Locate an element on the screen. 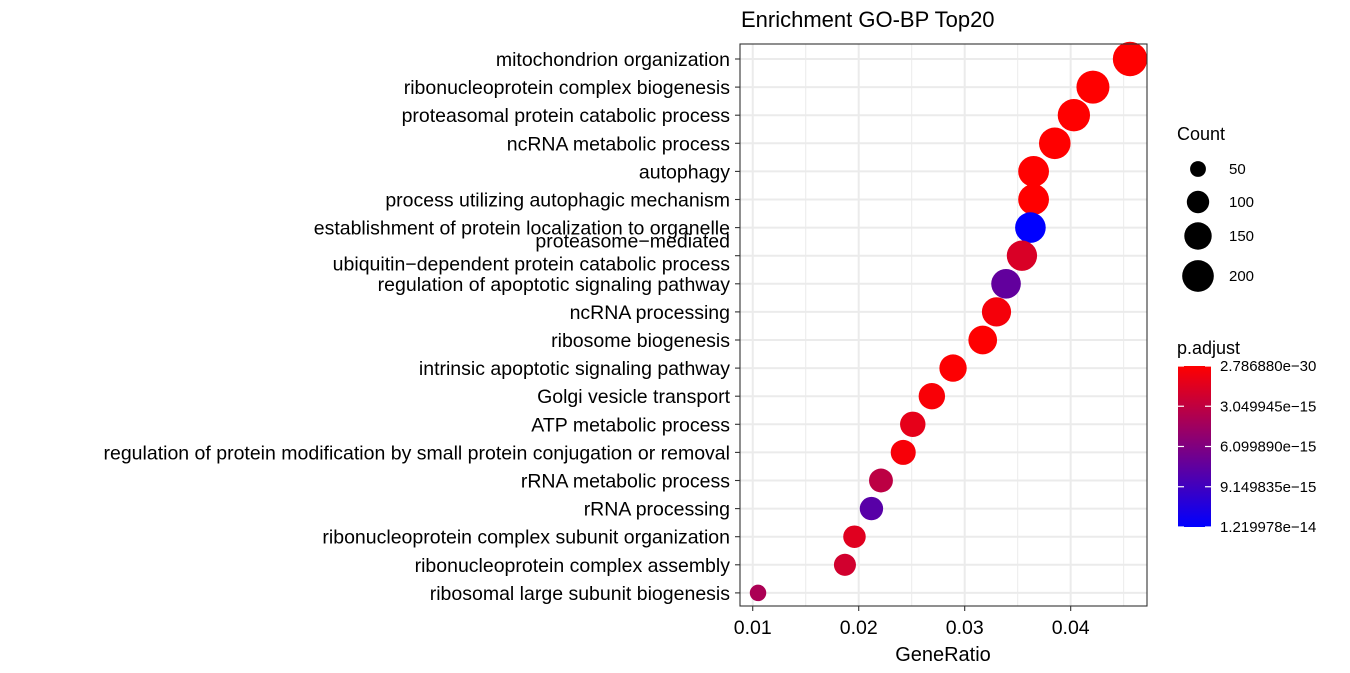  y-tick-label: ribonucleoprotein complex assembly is located at coordinates (573, 566).